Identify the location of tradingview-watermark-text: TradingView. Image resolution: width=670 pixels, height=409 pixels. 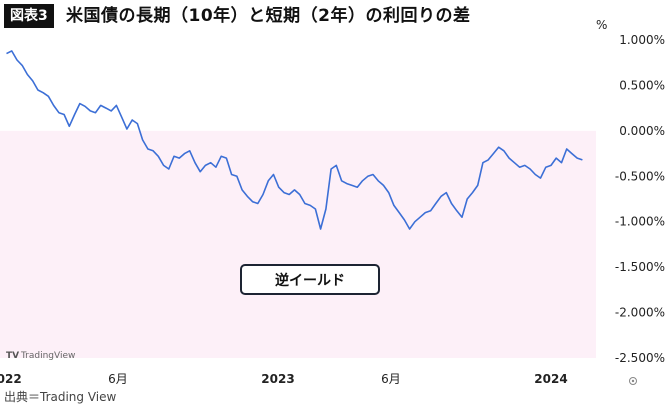
(47, 356).